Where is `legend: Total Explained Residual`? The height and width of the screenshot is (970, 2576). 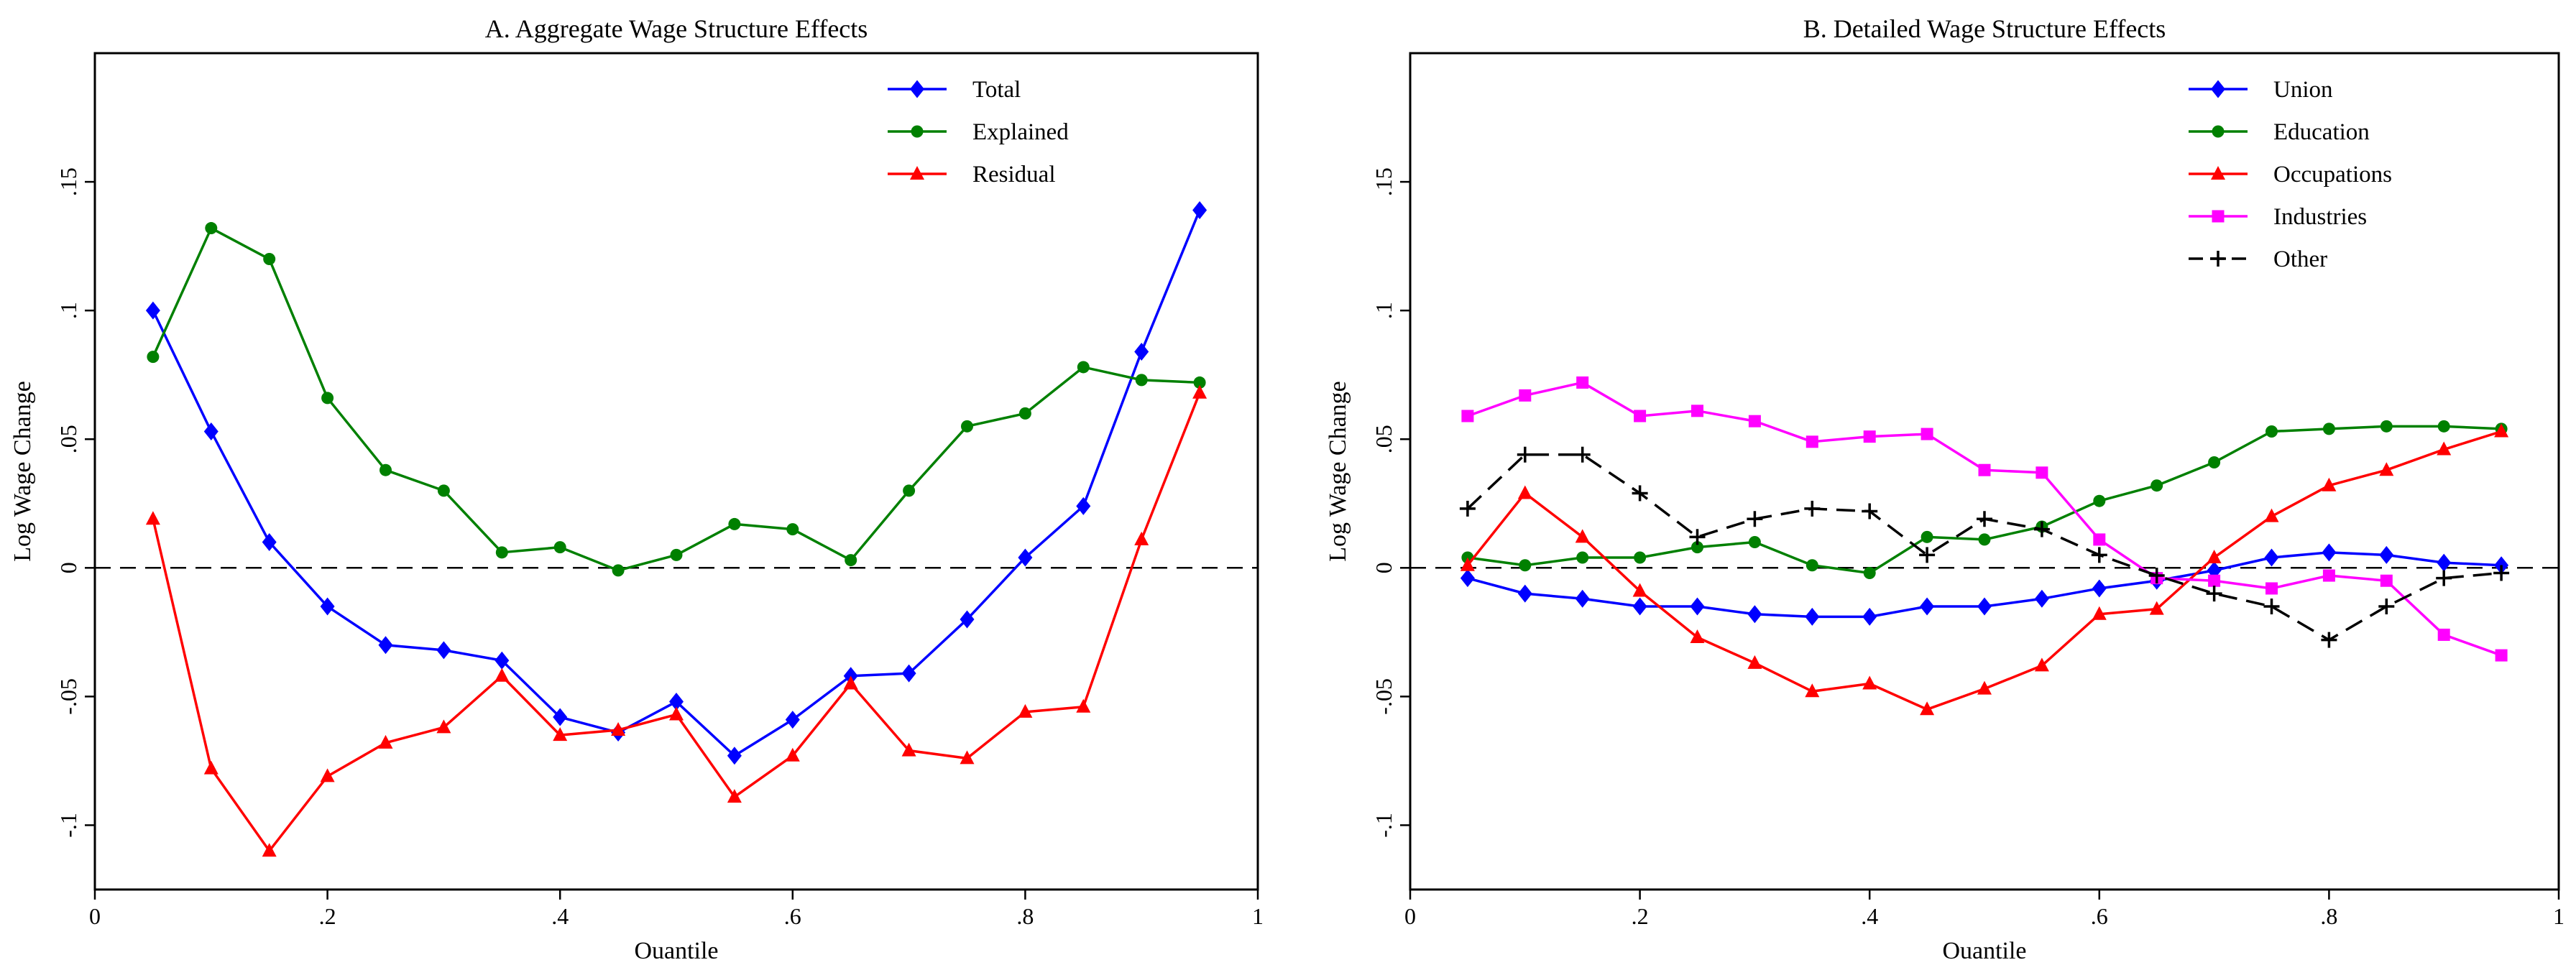
legend: Total Explained Residual is located at coordinates (978, 132).